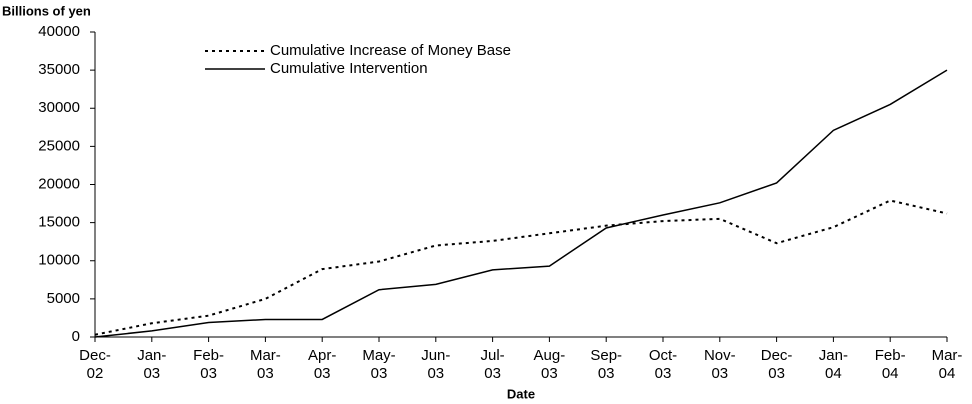 This screenshot has height=404, width=972. What do you see at coordinates (59, 183) in the screenshot?
I see `y-tick-label: 20000` at bounding box center [59, 183].